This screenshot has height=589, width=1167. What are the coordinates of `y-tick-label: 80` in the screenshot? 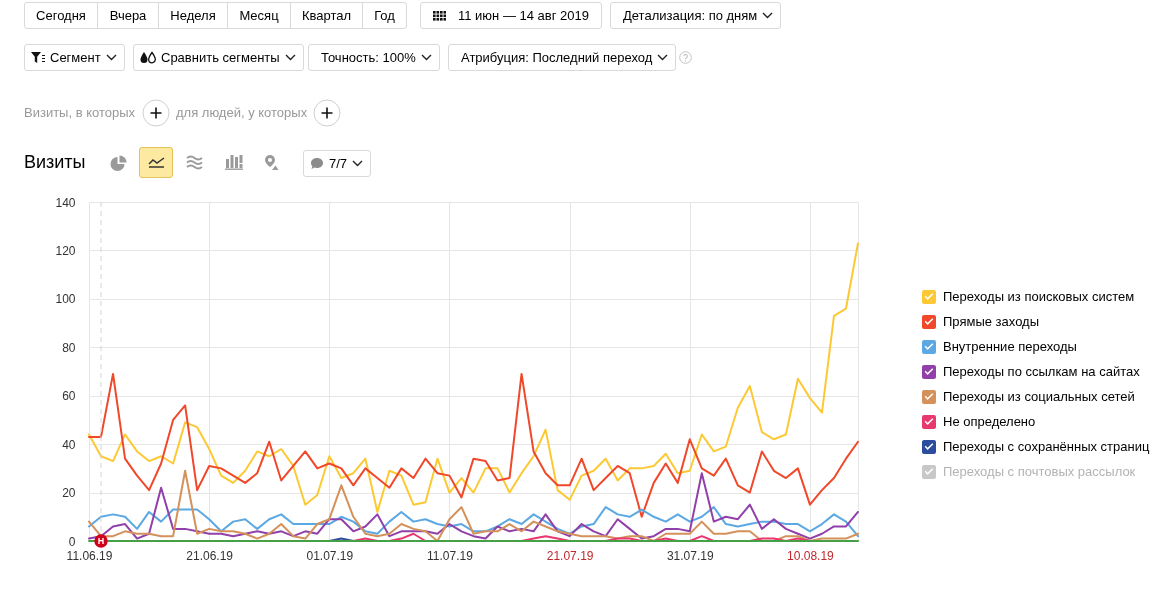 It's located at (69, 347).